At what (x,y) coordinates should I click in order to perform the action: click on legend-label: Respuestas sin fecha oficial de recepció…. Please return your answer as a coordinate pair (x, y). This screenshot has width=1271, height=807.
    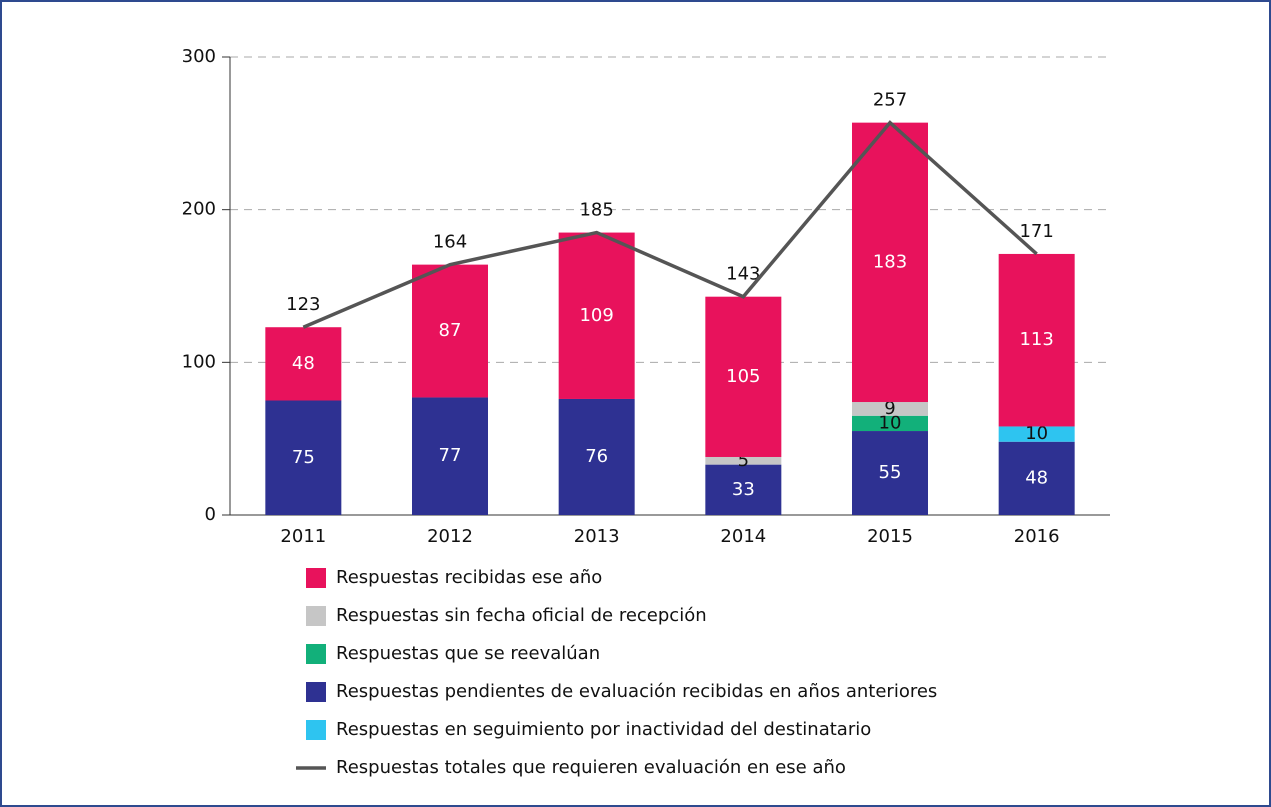
    Looking at the image, I should click on (521, 615).